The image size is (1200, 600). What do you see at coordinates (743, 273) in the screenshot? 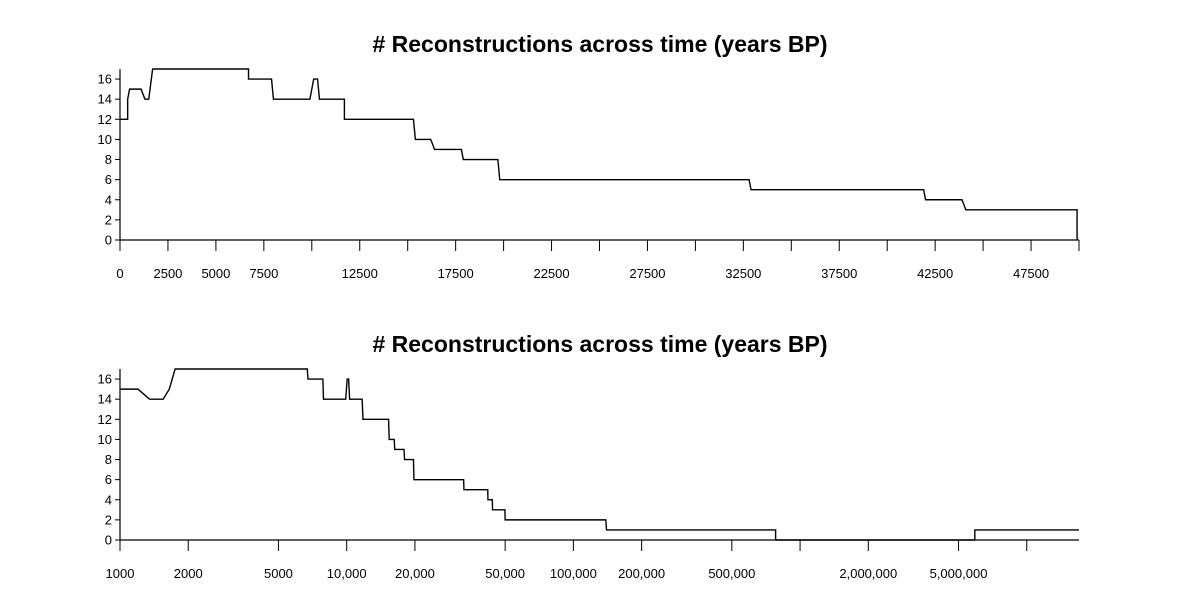
I see `x-tick-label: 32500` at bounding box center [743, 273].